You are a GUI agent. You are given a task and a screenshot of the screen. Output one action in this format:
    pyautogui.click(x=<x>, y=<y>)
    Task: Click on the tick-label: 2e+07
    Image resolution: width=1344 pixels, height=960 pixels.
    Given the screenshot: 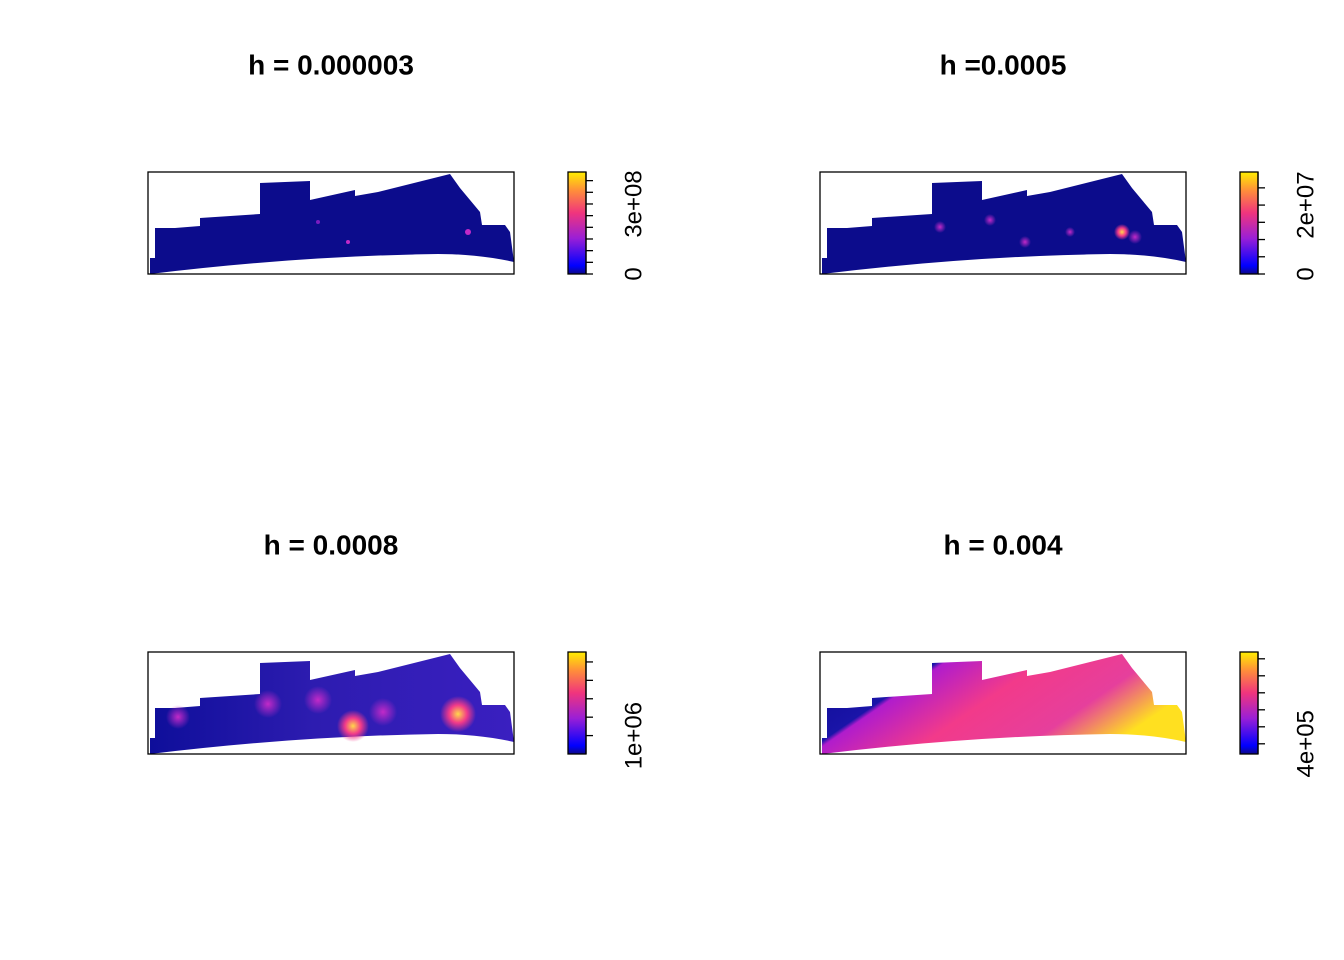 What is the action you would take?
    pyautogui.click(x=1305, y=204)
    